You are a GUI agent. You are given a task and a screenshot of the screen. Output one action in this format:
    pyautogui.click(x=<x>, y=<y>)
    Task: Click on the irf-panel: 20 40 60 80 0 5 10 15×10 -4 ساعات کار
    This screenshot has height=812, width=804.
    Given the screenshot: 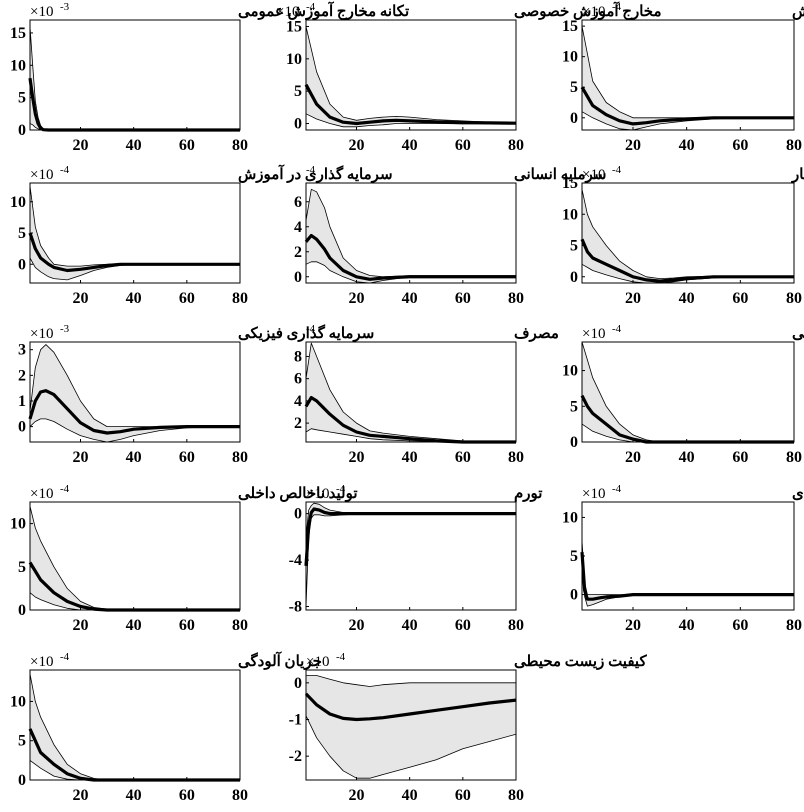 What is the action you would take?
    pyautogui.click(x=683, y=235)
    